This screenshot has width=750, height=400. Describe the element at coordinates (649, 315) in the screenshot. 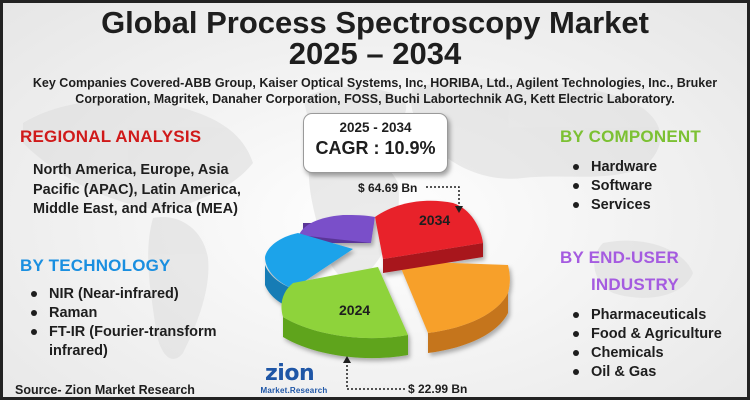

I see `end-user-item-label: Pharmaceuticals` at that location.